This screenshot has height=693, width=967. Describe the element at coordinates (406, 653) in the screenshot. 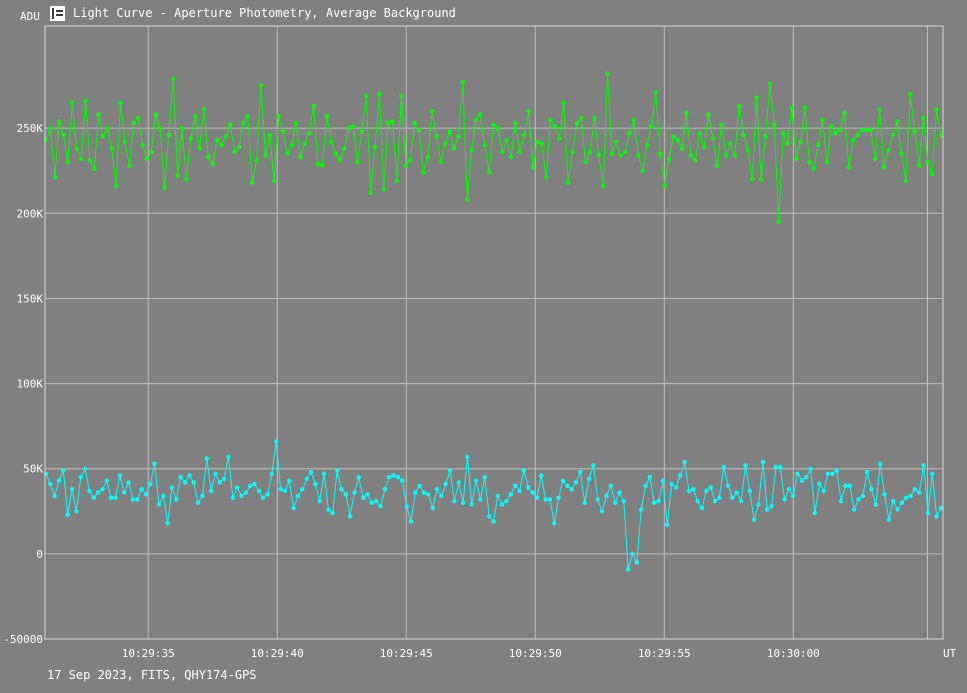

I see `x-tick-label: 10:29:45` at that location.